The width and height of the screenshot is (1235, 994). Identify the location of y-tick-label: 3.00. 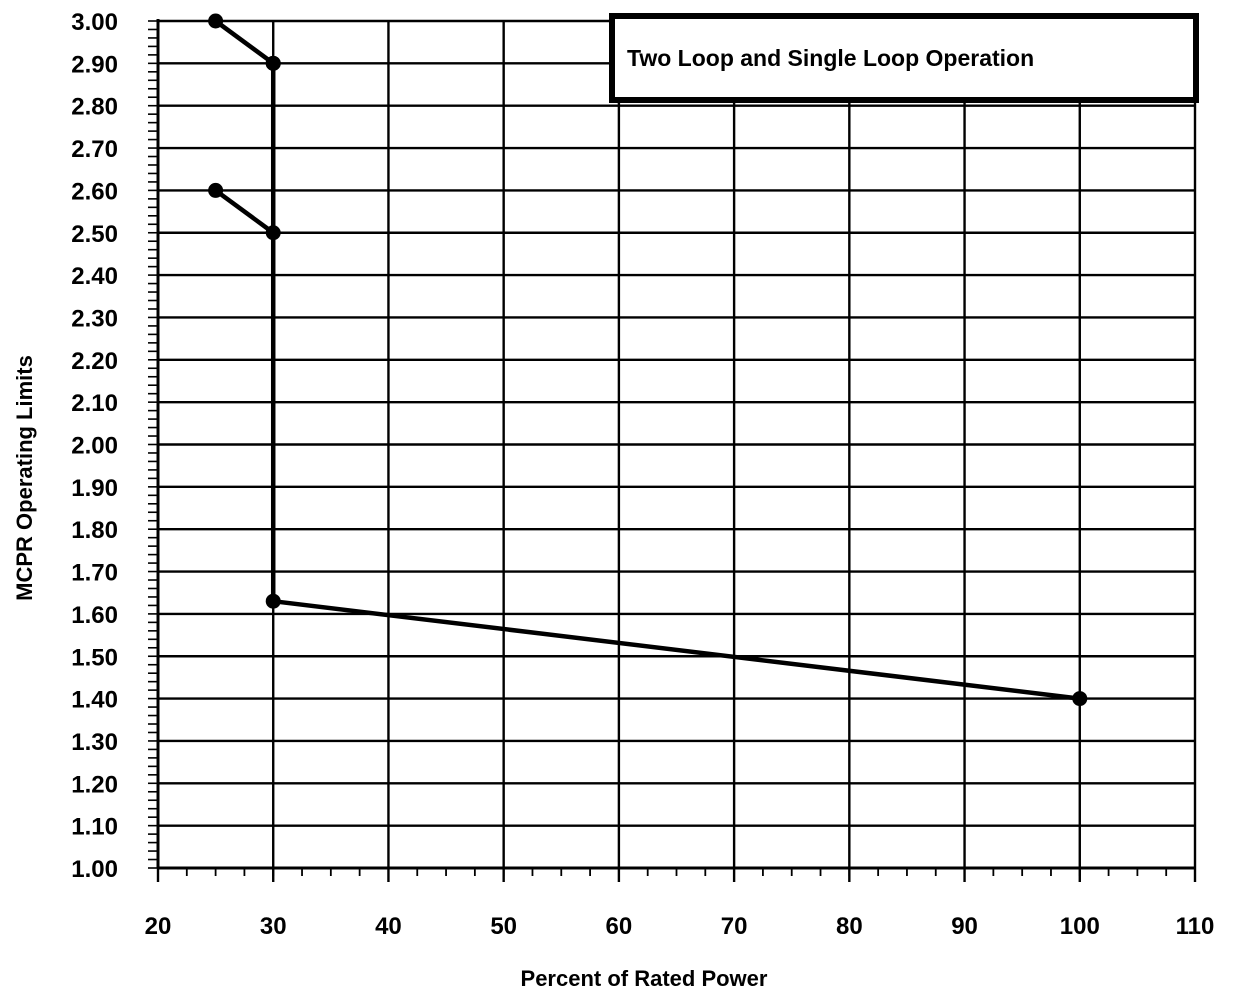
(94, 22).